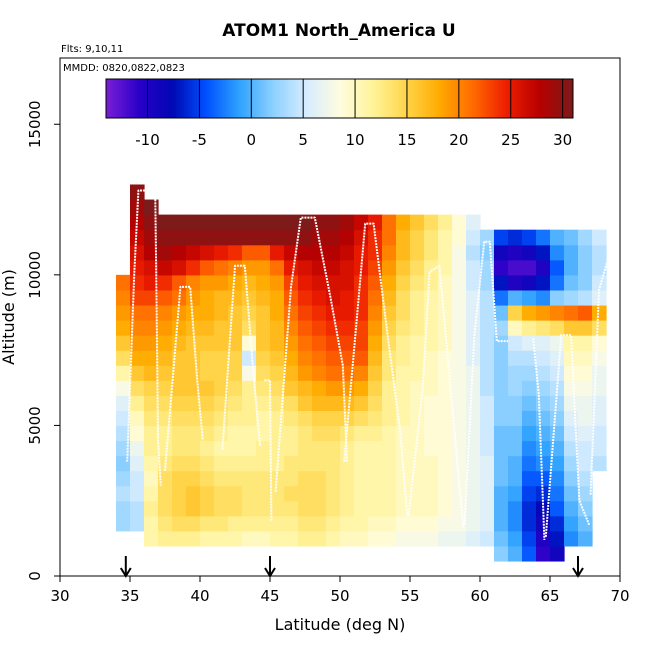 The image size is (650, 650). I want to click on flight-marker-arrowhead, so click(270, 572).